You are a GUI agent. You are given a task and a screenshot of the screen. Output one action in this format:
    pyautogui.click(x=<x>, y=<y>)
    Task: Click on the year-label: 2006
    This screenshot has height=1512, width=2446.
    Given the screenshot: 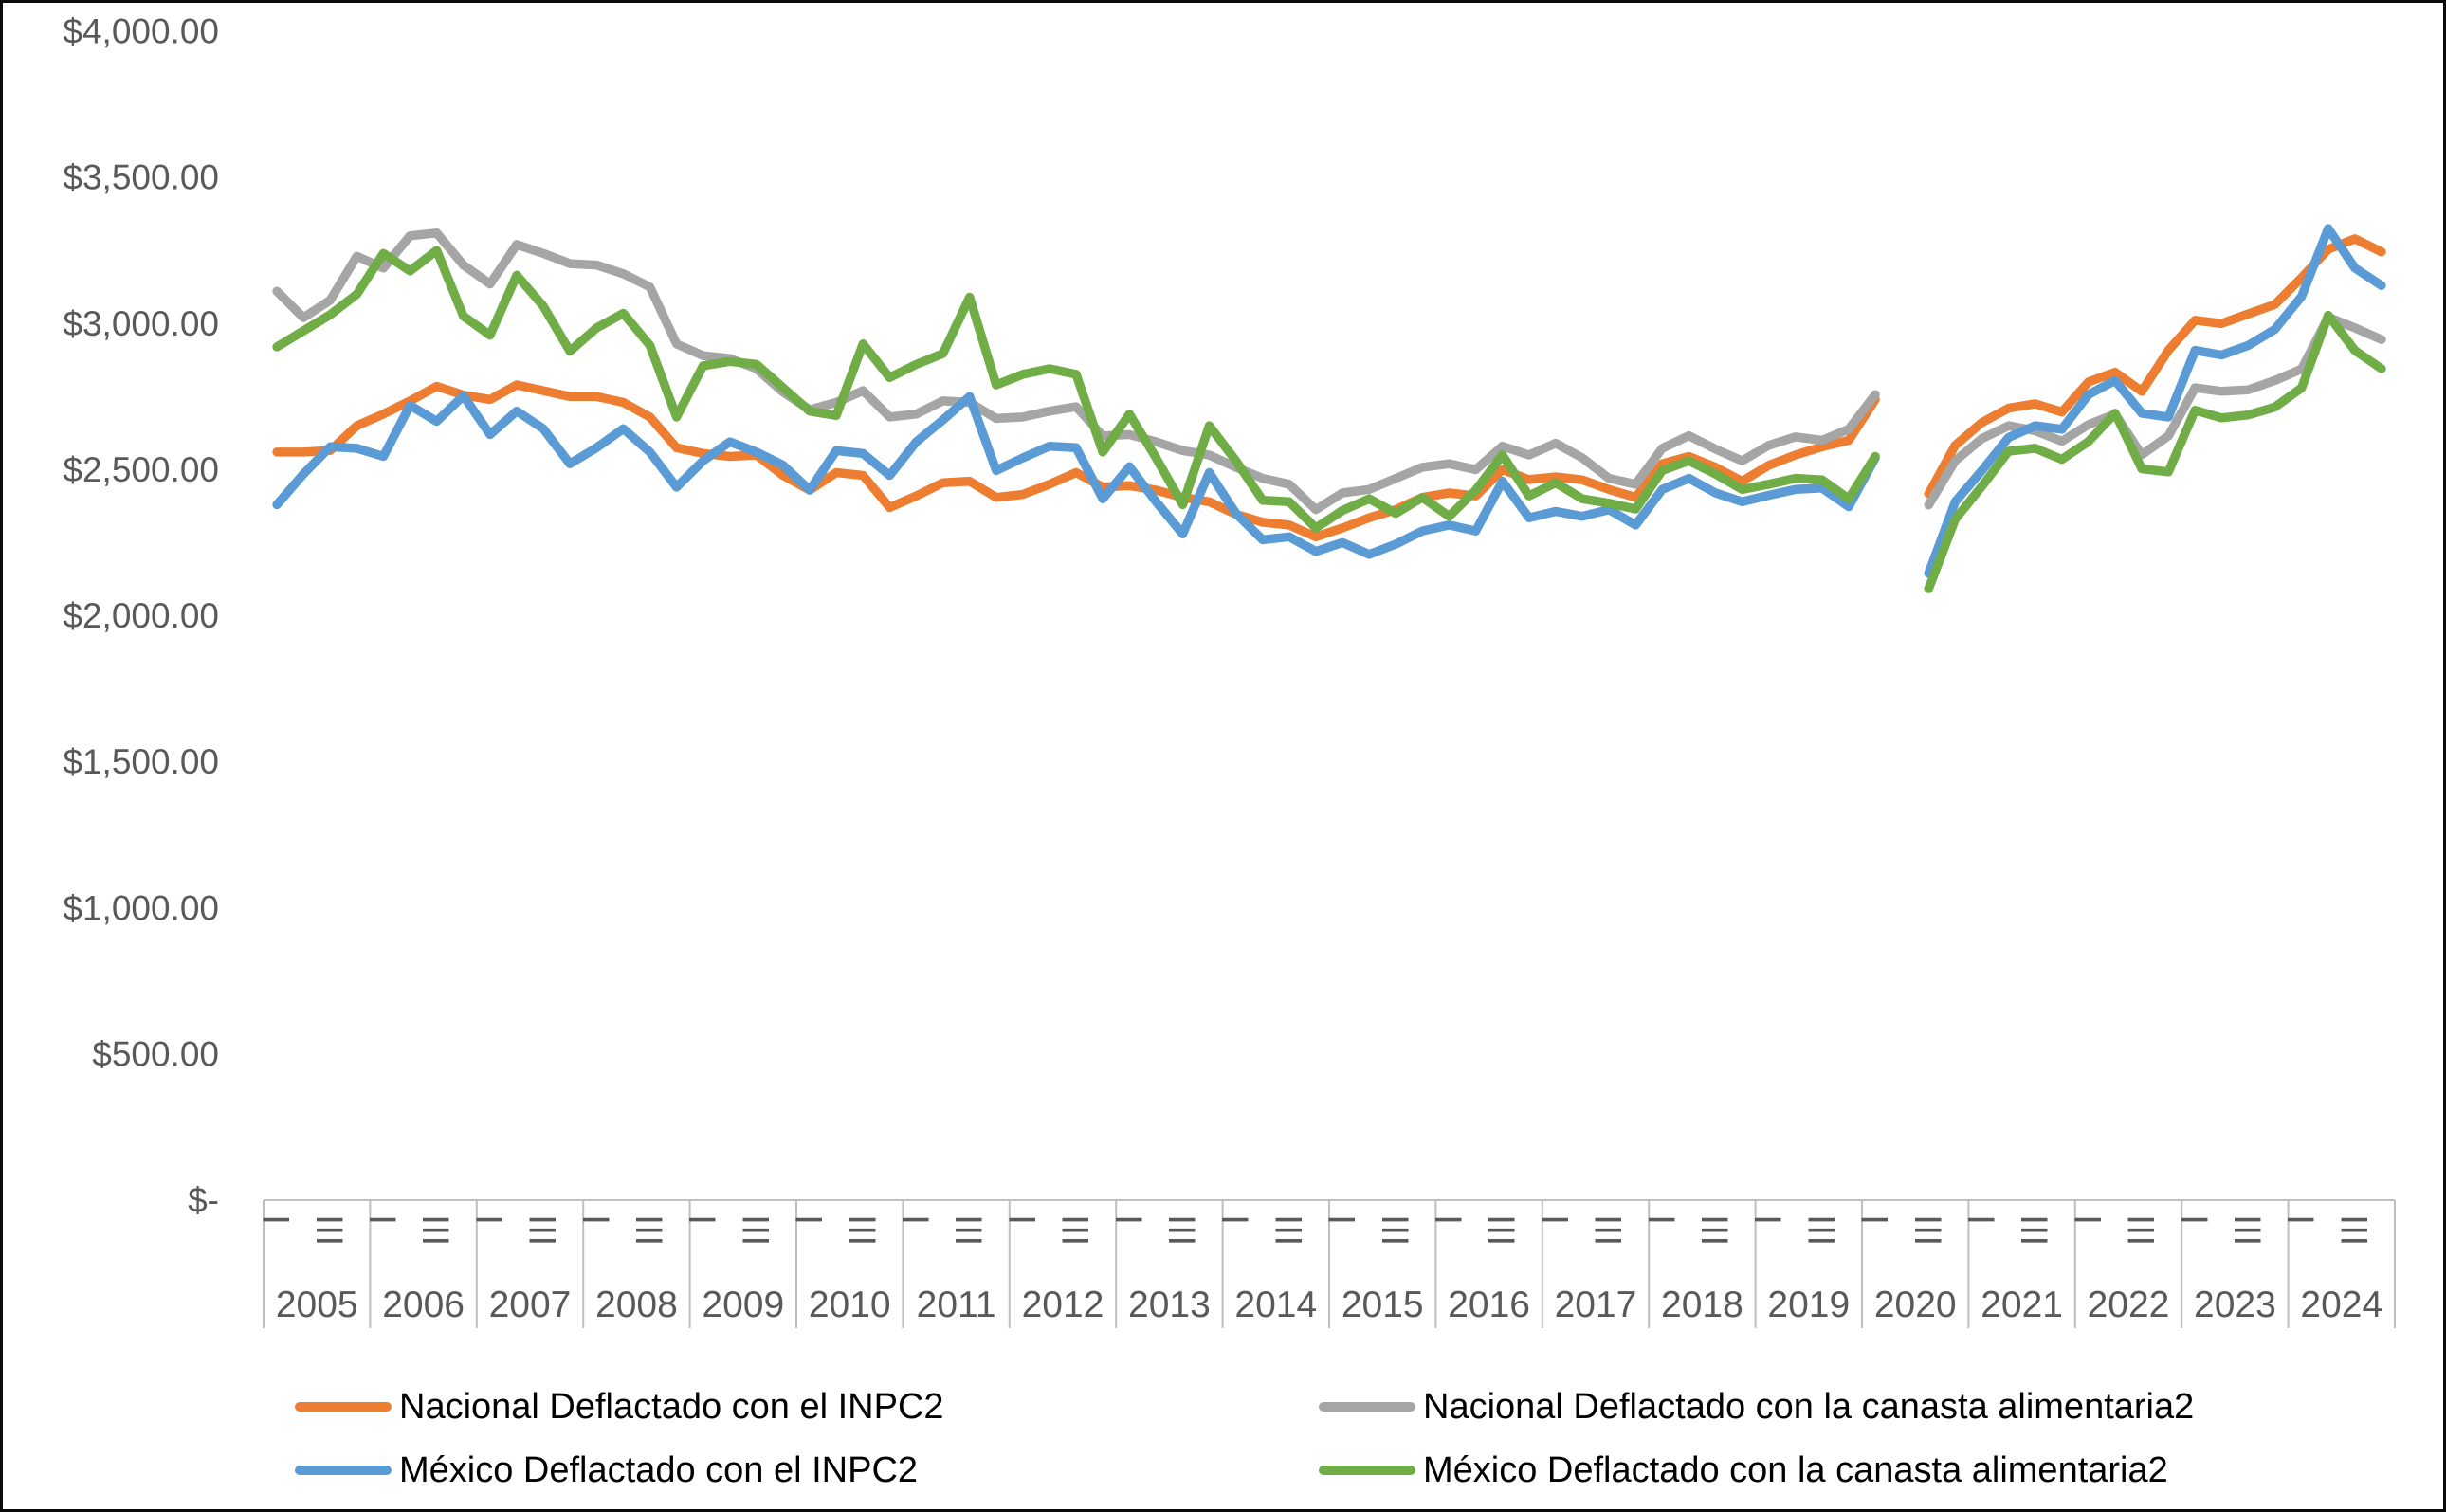 What is the action you would take?
    pyautogui.click(x=423, y=1305)
    